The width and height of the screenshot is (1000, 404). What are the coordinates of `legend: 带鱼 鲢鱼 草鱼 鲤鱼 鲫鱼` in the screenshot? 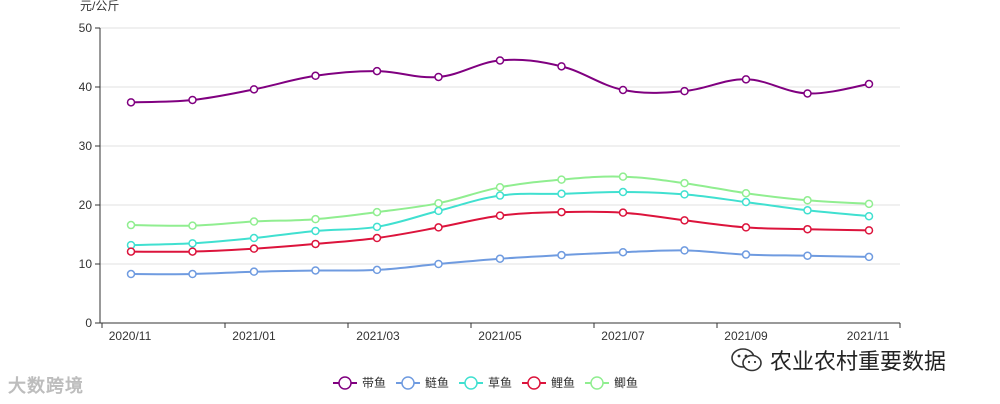 It's located at (485, 382).